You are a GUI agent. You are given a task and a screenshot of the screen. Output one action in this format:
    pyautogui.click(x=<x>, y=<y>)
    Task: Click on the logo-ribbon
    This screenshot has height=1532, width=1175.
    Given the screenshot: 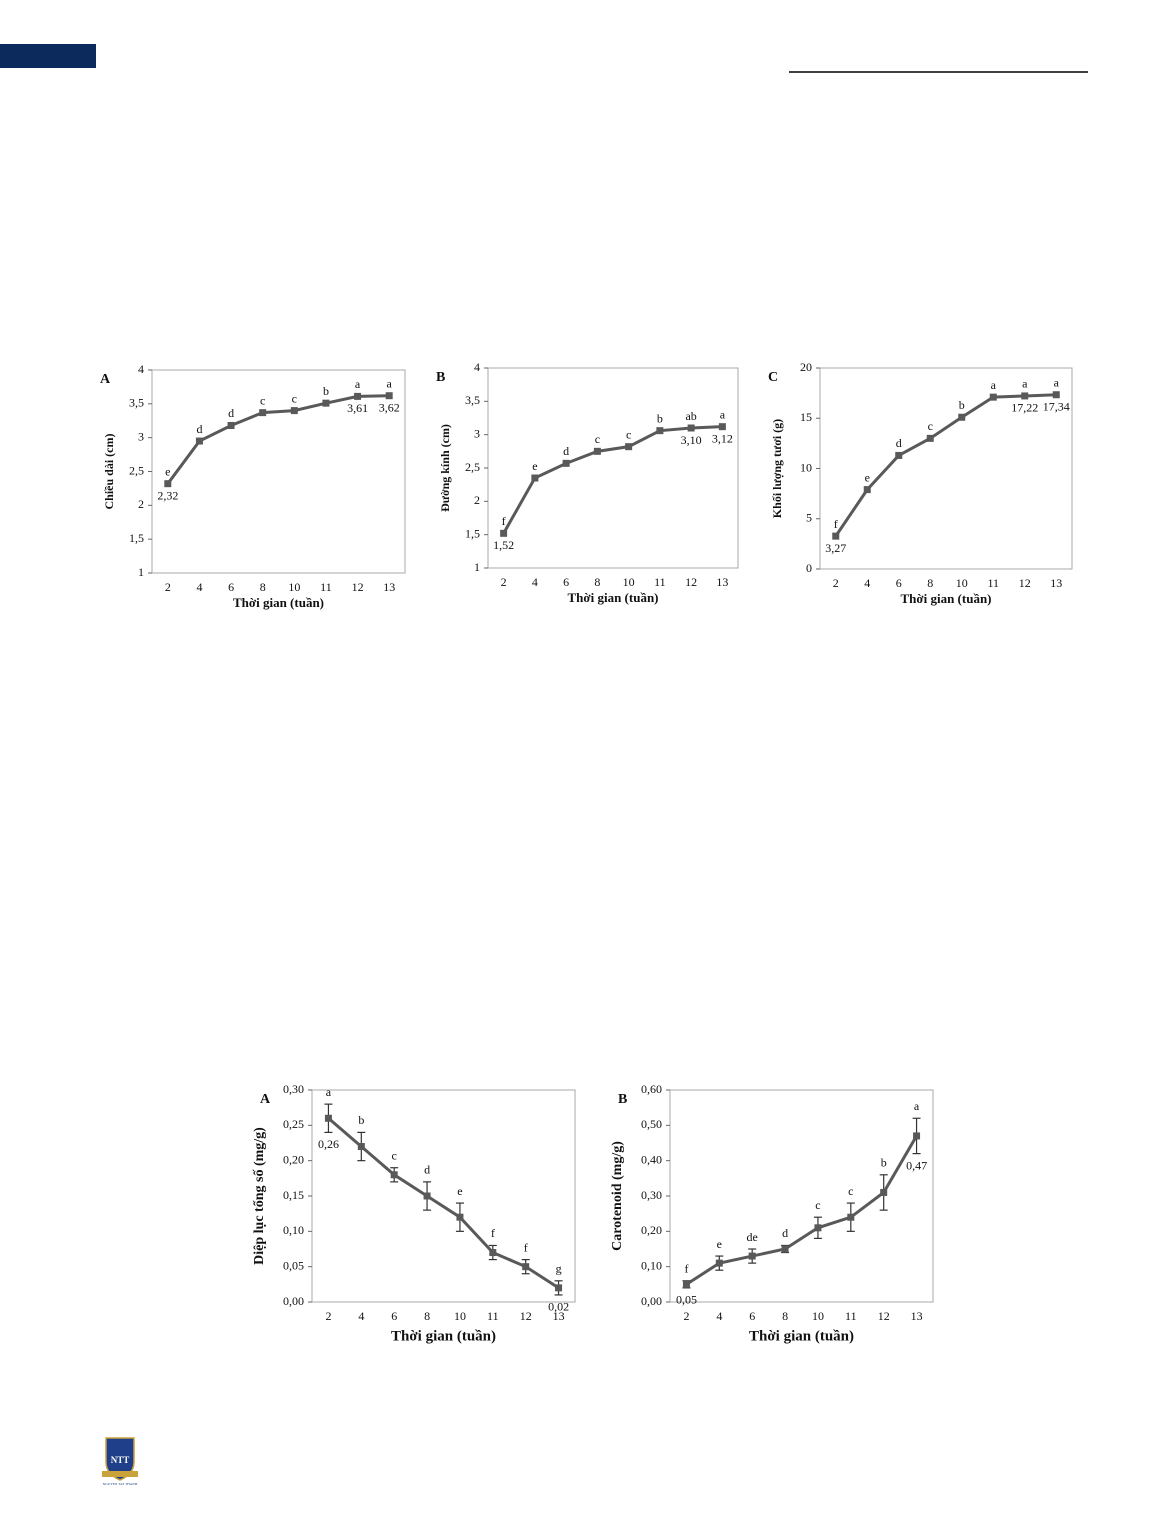 What is the action you would take?
    pyautogui.click(x=120, y=1474)
    